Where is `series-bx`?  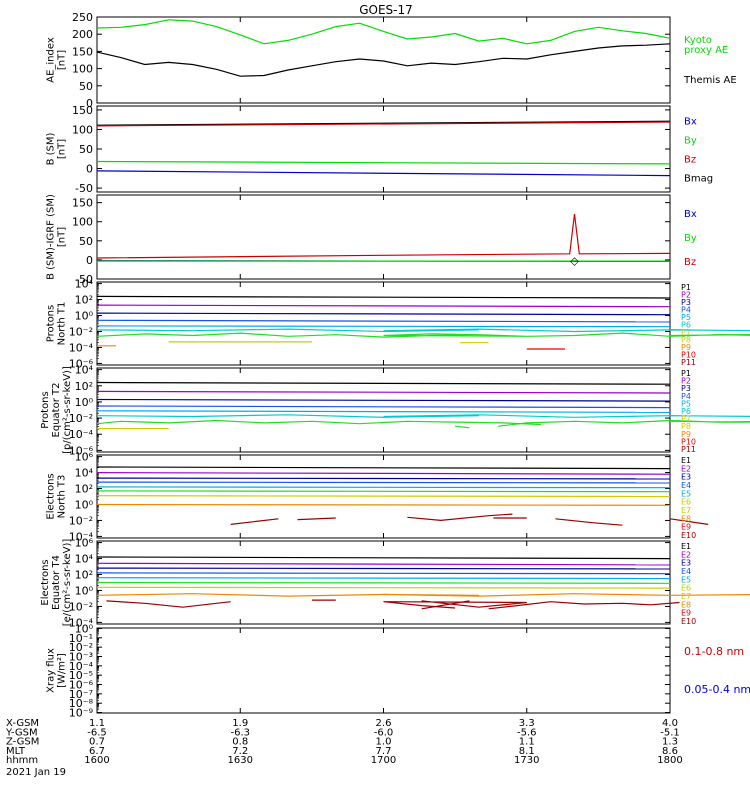 series-bx is located at coordinates (383, 173).